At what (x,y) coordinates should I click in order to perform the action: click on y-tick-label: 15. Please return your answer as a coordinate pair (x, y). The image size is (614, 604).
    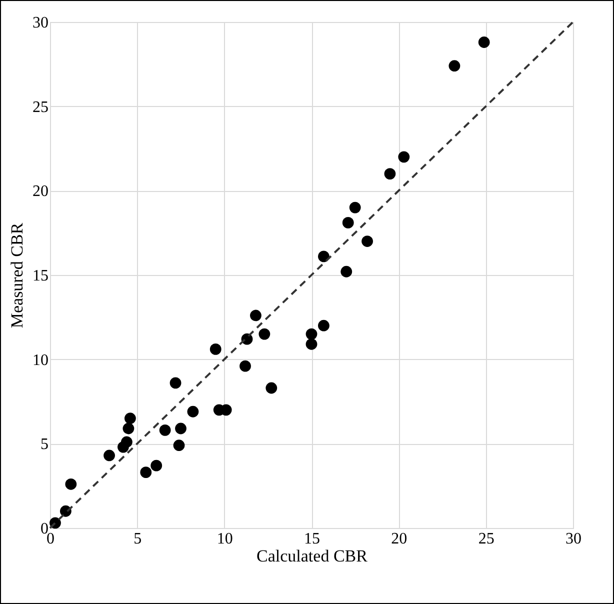
    Looking at the image, I should click on (40, 276).